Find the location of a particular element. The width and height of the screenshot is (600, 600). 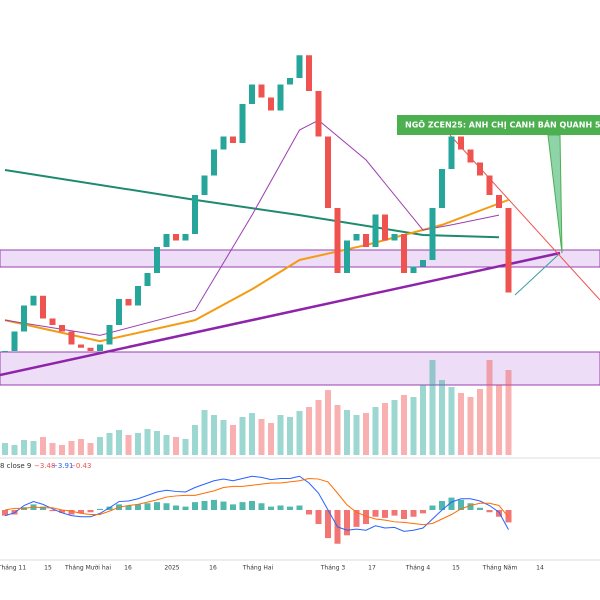

x-tick-label: Tháng 3 is located at coordinates (333, 568).